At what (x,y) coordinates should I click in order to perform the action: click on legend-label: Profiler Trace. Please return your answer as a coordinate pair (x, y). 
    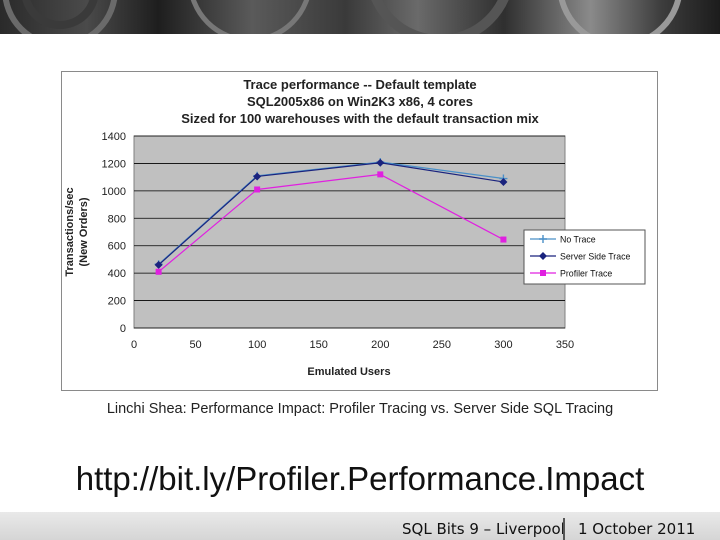
    Looking at the image, I should click on (586, 274).